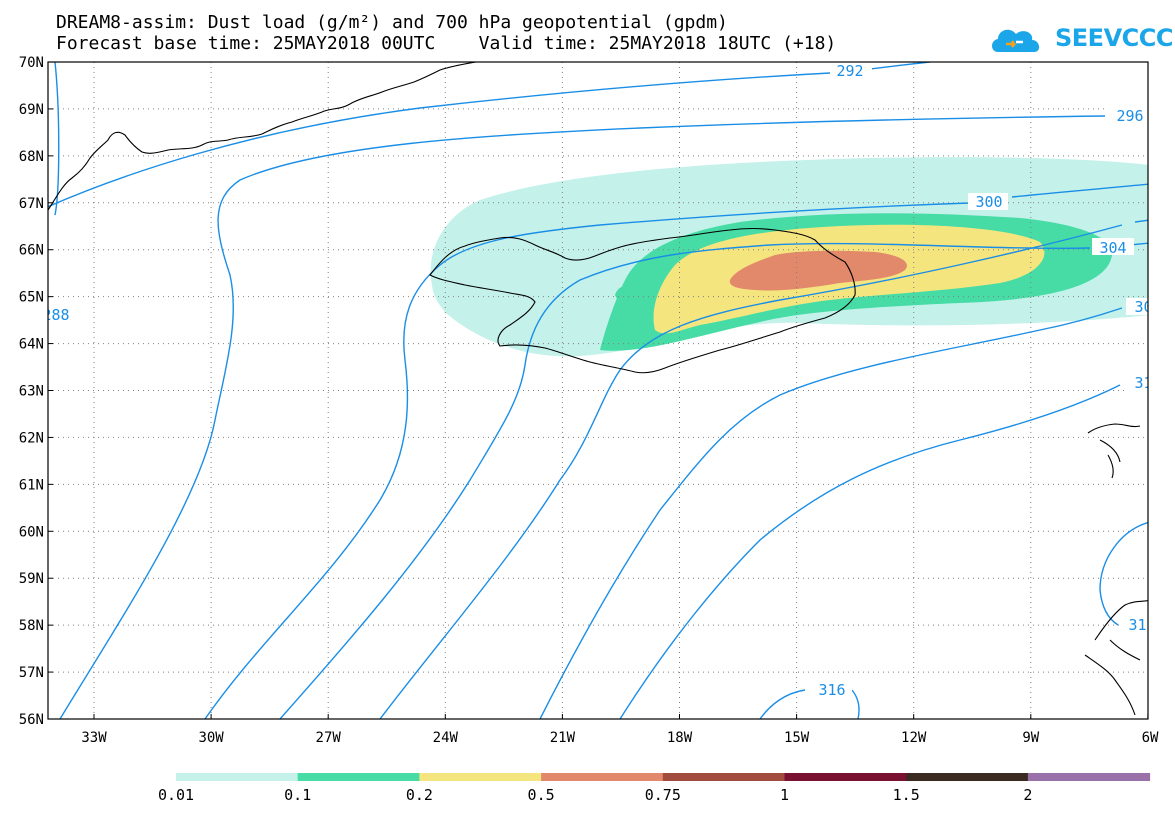  What do you see at coordinates (31, 251) in the screenshot?
I see `lat-tick-label: 66N` at bounding box center [31, 251].